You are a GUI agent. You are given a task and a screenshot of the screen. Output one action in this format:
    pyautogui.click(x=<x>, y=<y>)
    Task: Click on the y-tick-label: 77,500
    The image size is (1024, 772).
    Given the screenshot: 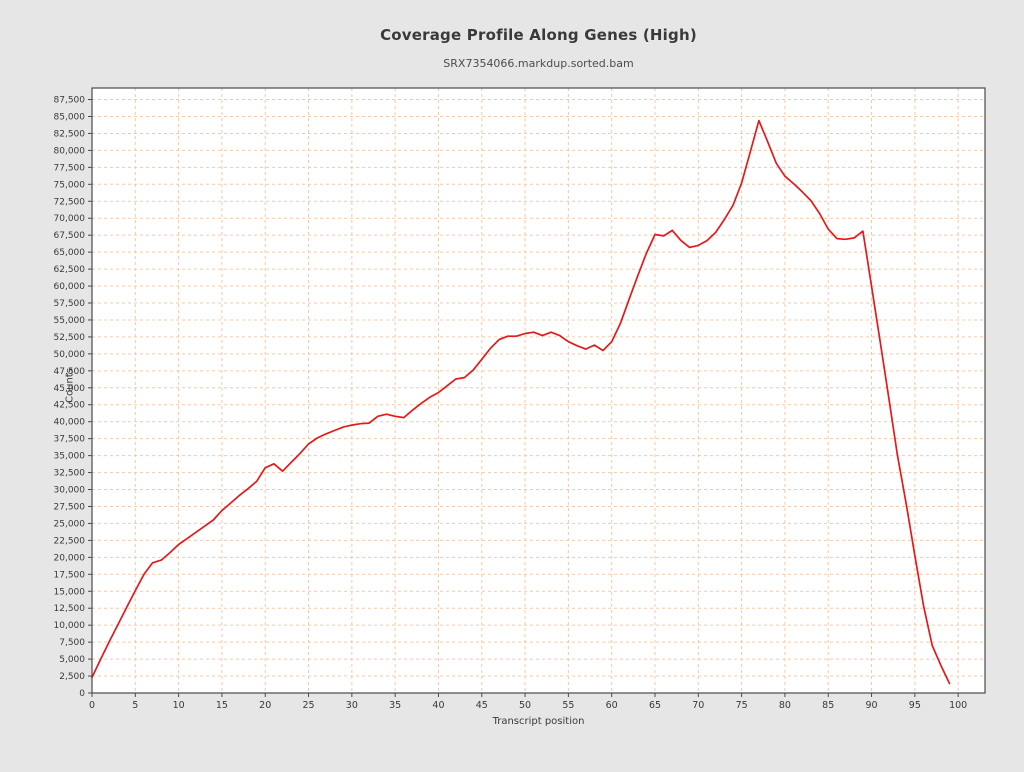 What is the action you would take?
    pyautogui.click(x=70, y=168)
    